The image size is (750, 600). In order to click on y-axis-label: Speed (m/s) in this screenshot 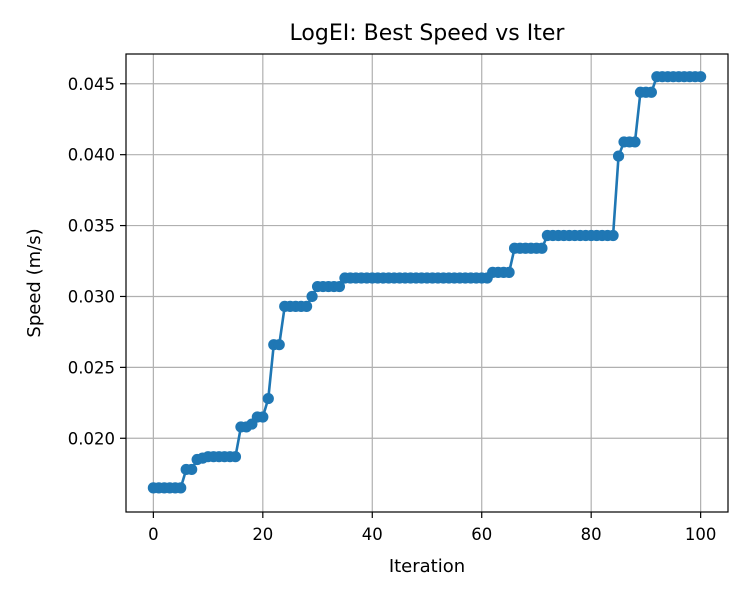, I will do `click(34, 282)`.